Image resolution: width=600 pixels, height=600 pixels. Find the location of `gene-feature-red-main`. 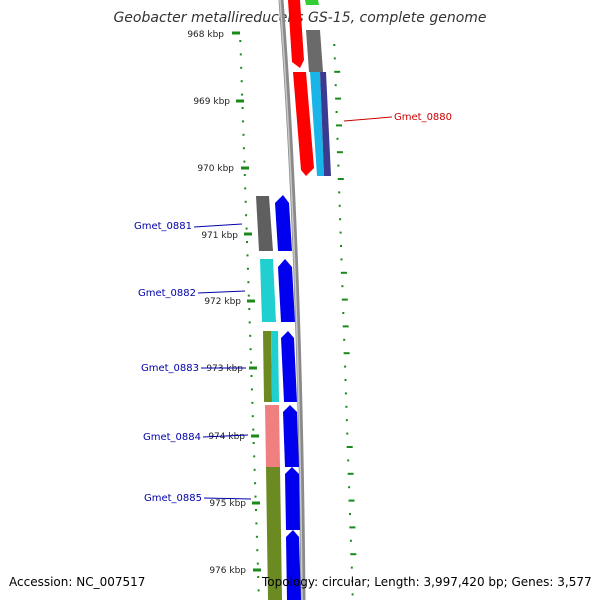

gene-feature-red-main is located at coordinates (303, 124).